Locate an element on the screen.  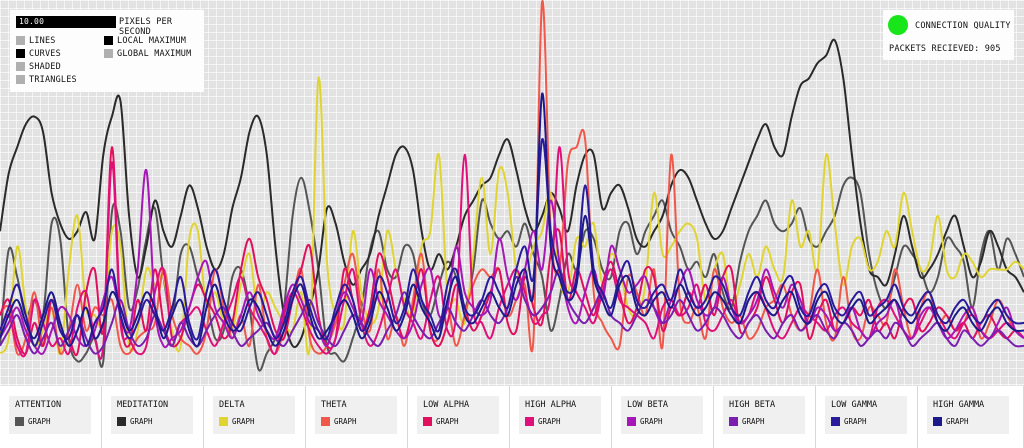
render-mode-curves: CURVES is located at coordinates (38, 54).